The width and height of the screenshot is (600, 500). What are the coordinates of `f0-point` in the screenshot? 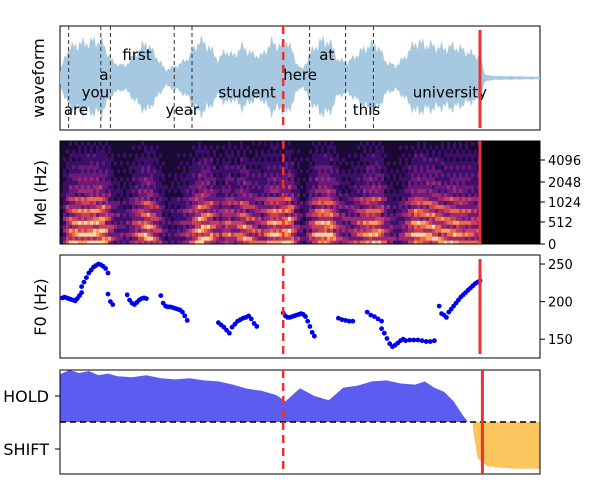 It's located at (86, 277).